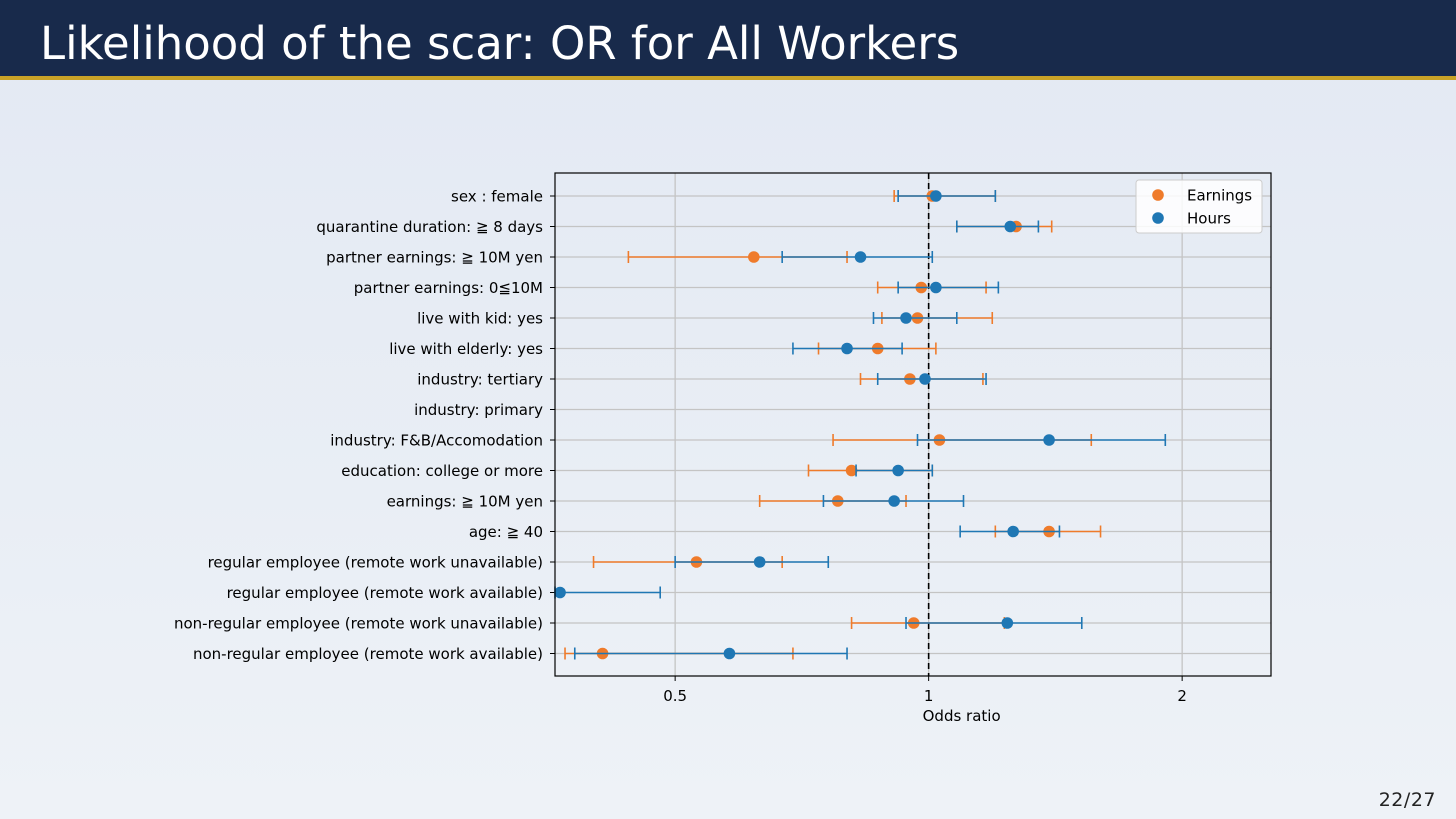 The height and width of the screenshot is (819, 1456). What do you see at coordinates (1209, 219) in the screenshot?
I see `legend-label-hours: Hours` at bounding box center [1209, 219].